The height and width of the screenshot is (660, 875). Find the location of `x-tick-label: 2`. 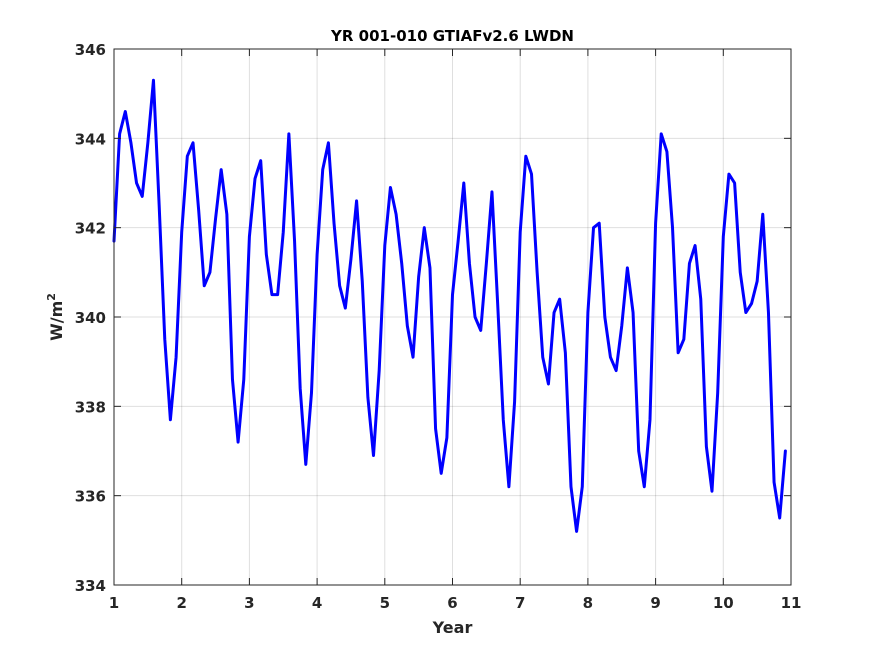

x-tick-label: 2 is located at coordinates (181, 603).